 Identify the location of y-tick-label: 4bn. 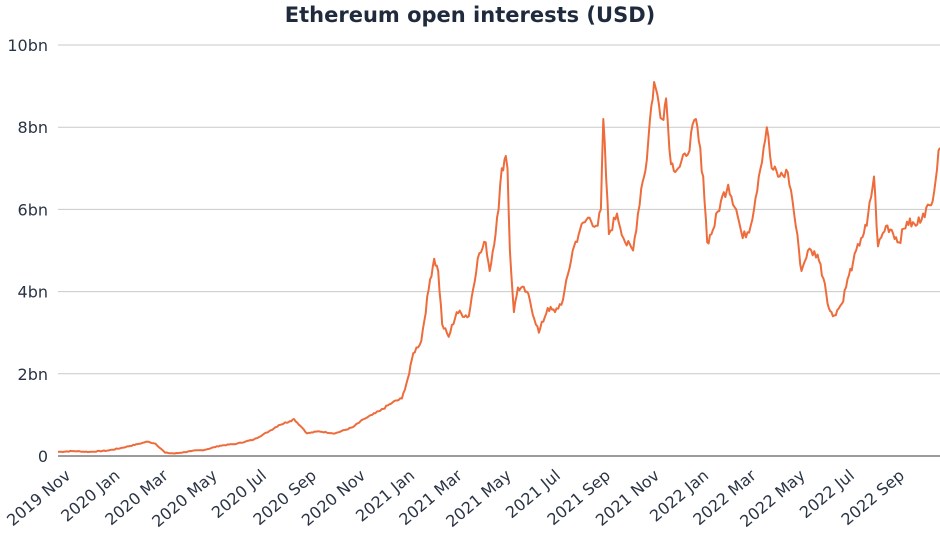
(33, 292).